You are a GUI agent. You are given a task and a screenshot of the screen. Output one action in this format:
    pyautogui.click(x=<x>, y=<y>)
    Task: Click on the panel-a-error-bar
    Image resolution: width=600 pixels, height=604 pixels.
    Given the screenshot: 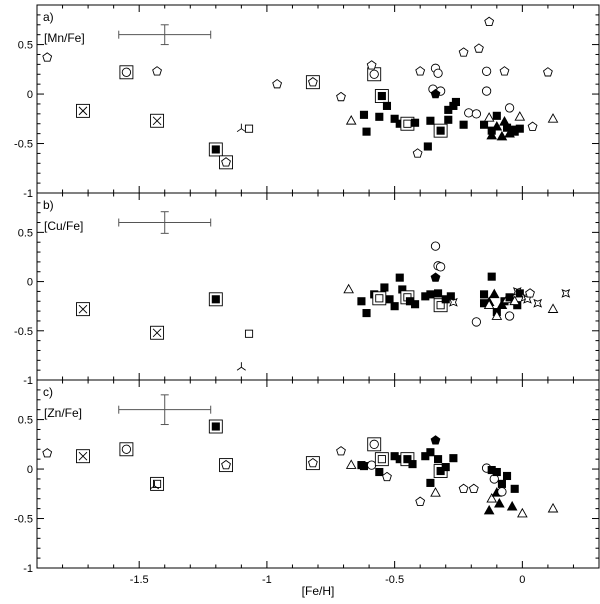 What is the action you would take?
    pyautogui.click(x=165, y=35)
    